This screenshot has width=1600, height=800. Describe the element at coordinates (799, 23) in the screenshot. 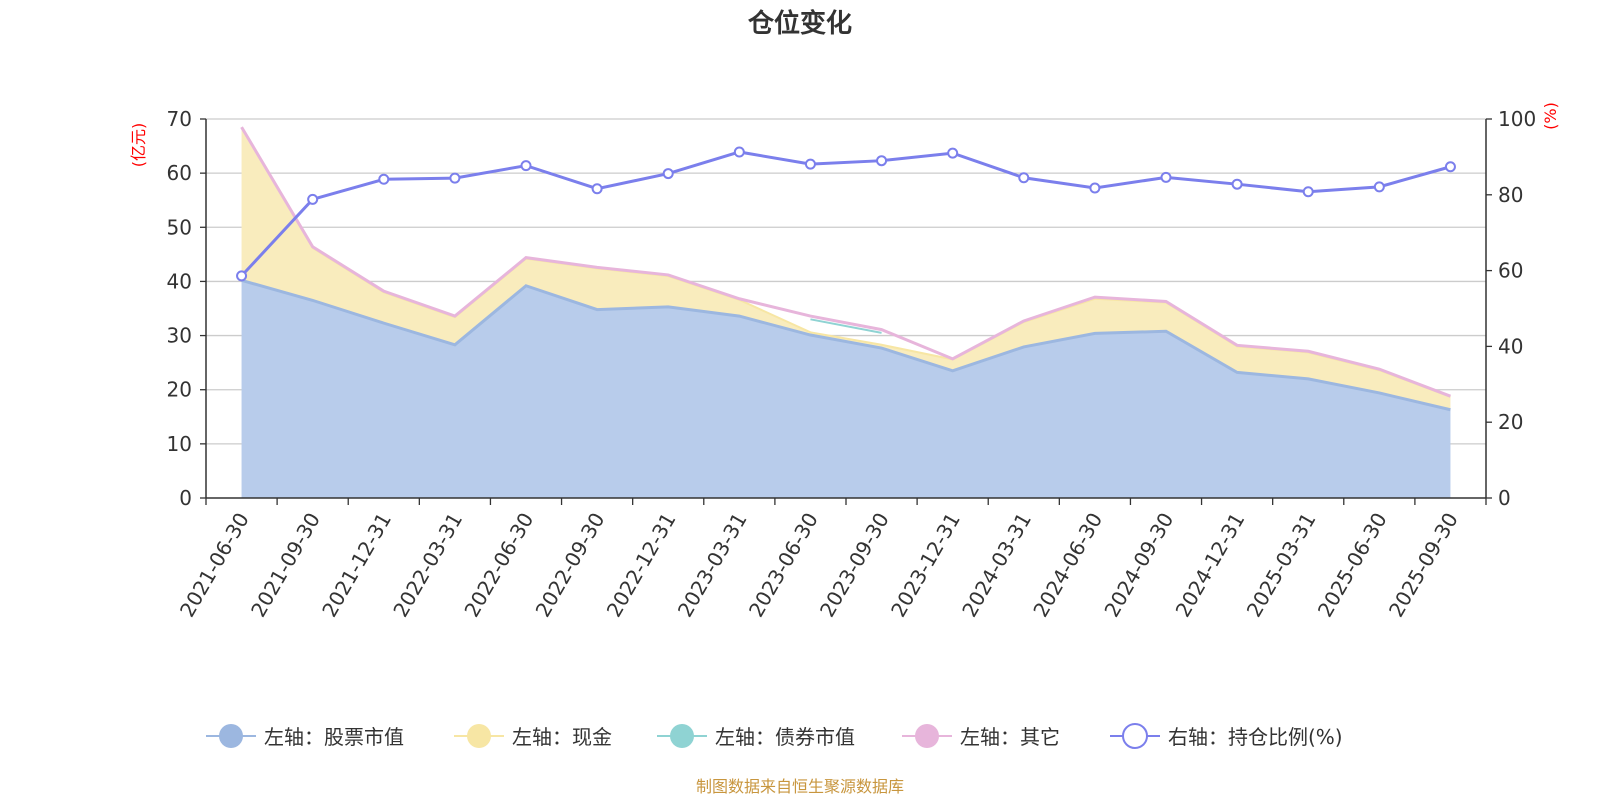

I see `chart-title: 仓位变化` at that location.